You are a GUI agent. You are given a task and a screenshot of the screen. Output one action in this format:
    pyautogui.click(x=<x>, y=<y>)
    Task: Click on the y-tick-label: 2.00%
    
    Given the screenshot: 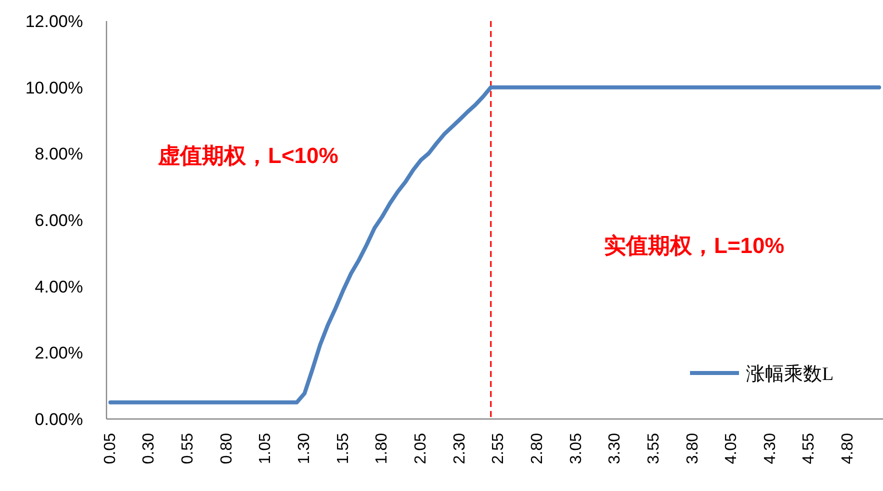 What is the action you would take?
    pyautogui.click(x=58, y=353)
    